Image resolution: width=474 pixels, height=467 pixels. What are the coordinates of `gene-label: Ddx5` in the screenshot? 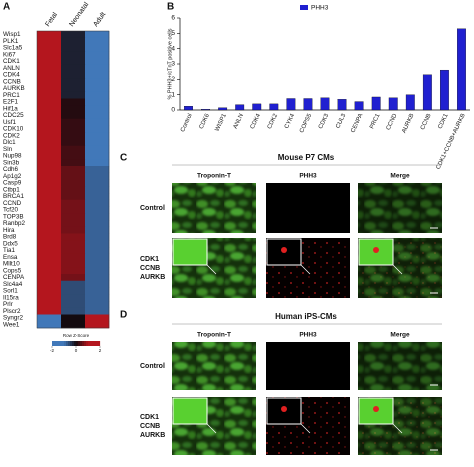 It's located at (10, 243).